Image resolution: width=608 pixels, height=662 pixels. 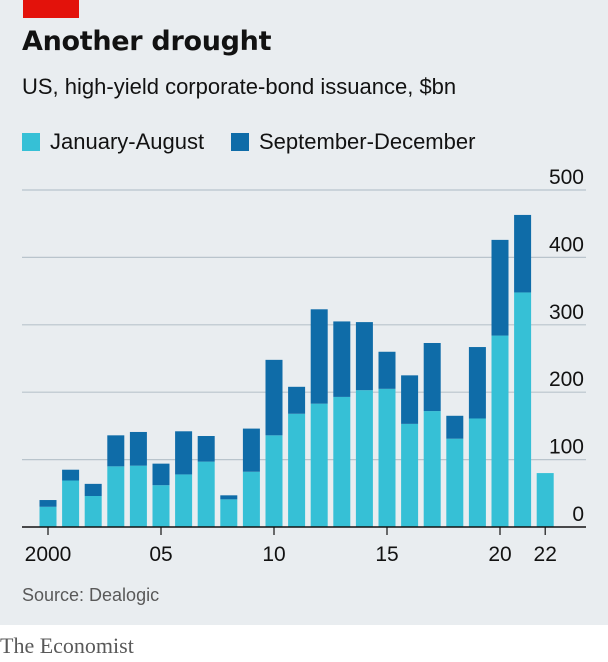 What do you see at coordinates (127, 141) in the screenshot?
I see `legend-label-jan-aug: January-August` at bounding box center [127, 141].